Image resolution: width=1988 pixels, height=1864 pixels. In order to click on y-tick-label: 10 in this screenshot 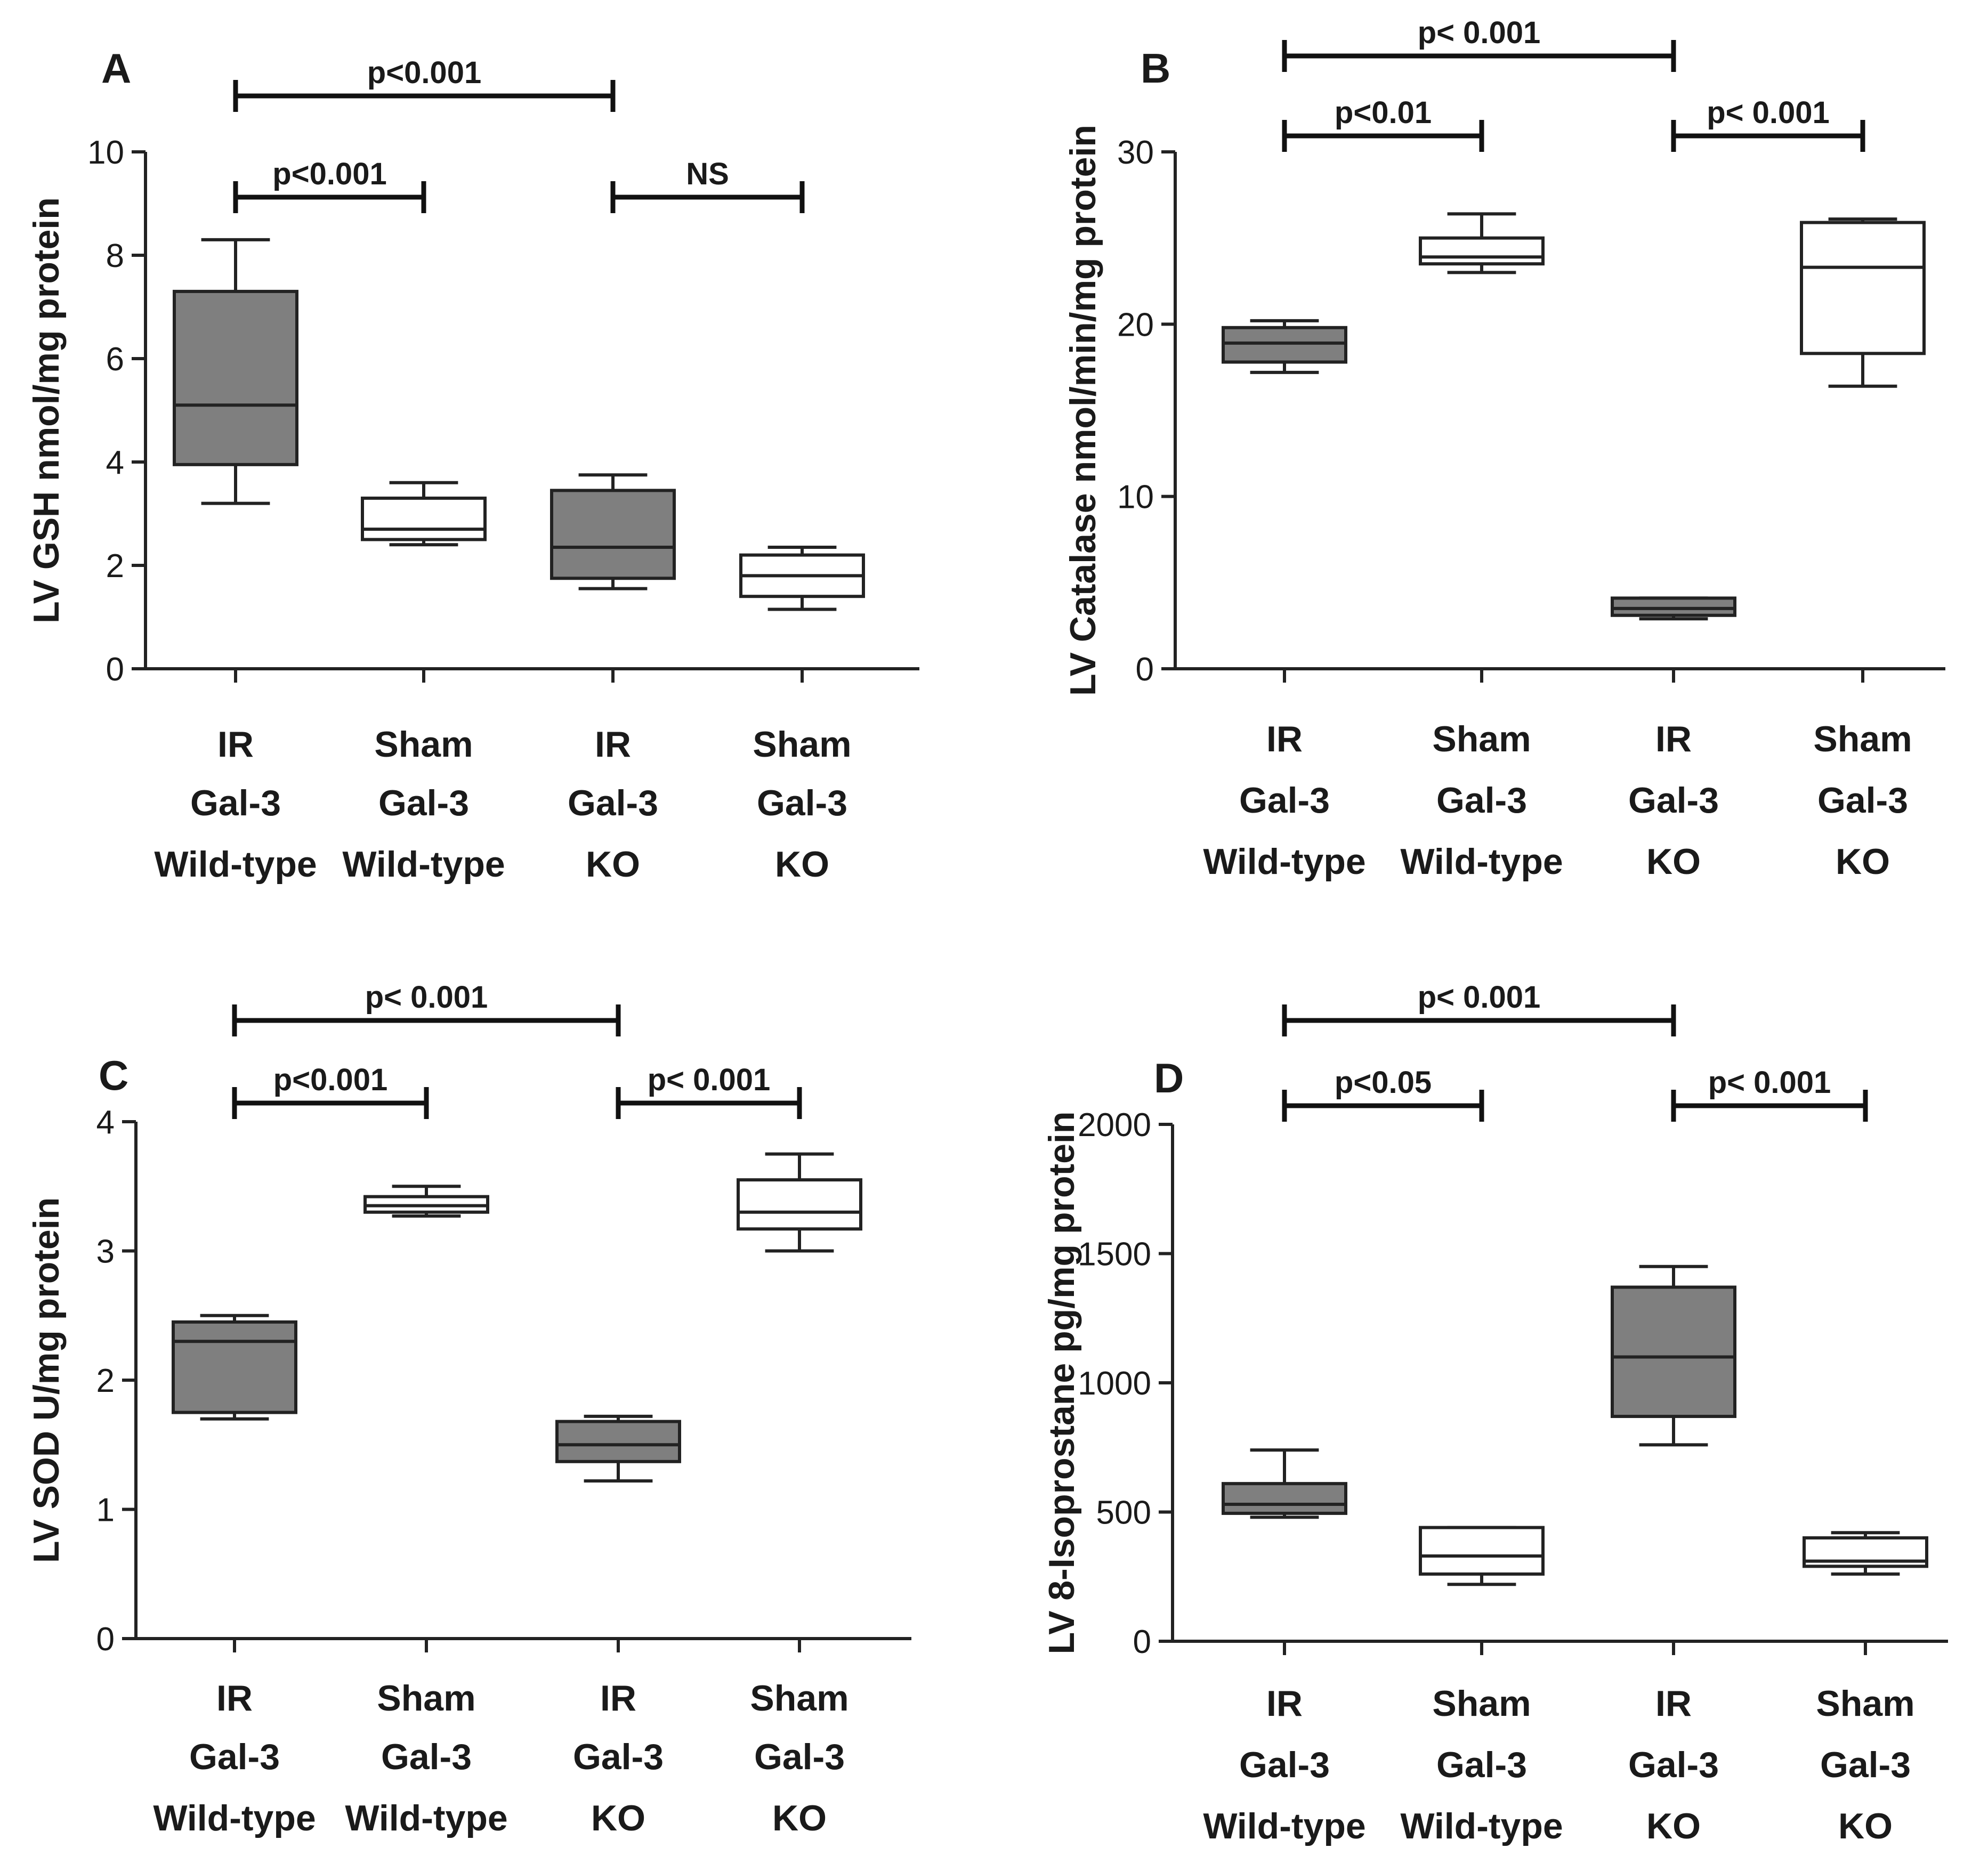, I will do `click(106, 152)`.